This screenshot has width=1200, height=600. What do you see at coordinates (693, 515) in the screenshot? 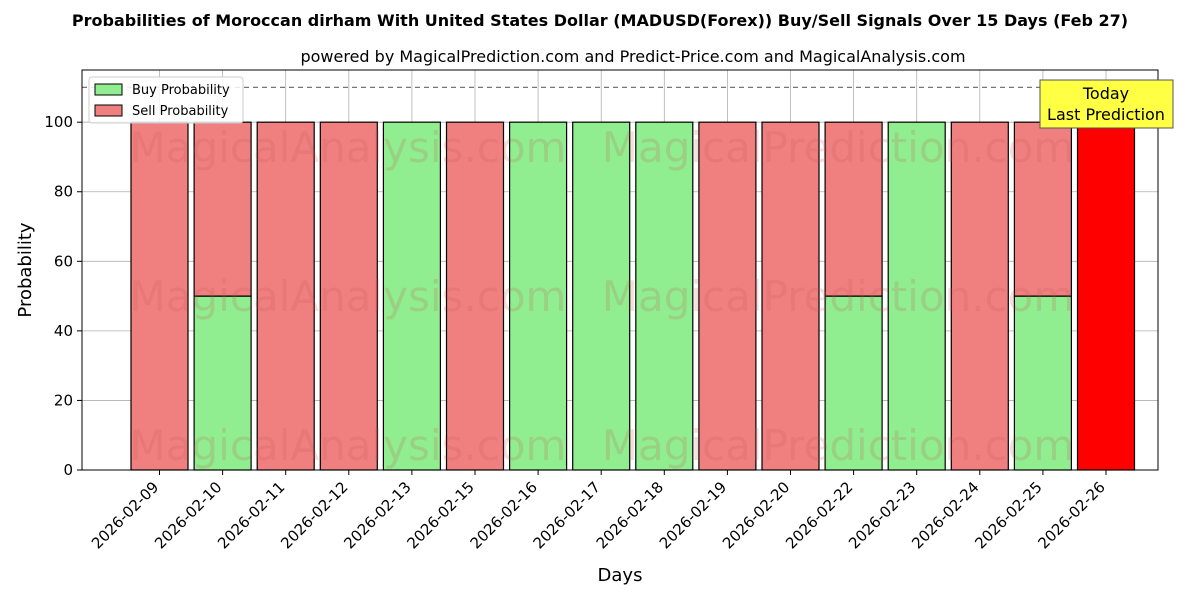
I see `x-tick-label: 2026-02-19` at bounding box center [693, 515].